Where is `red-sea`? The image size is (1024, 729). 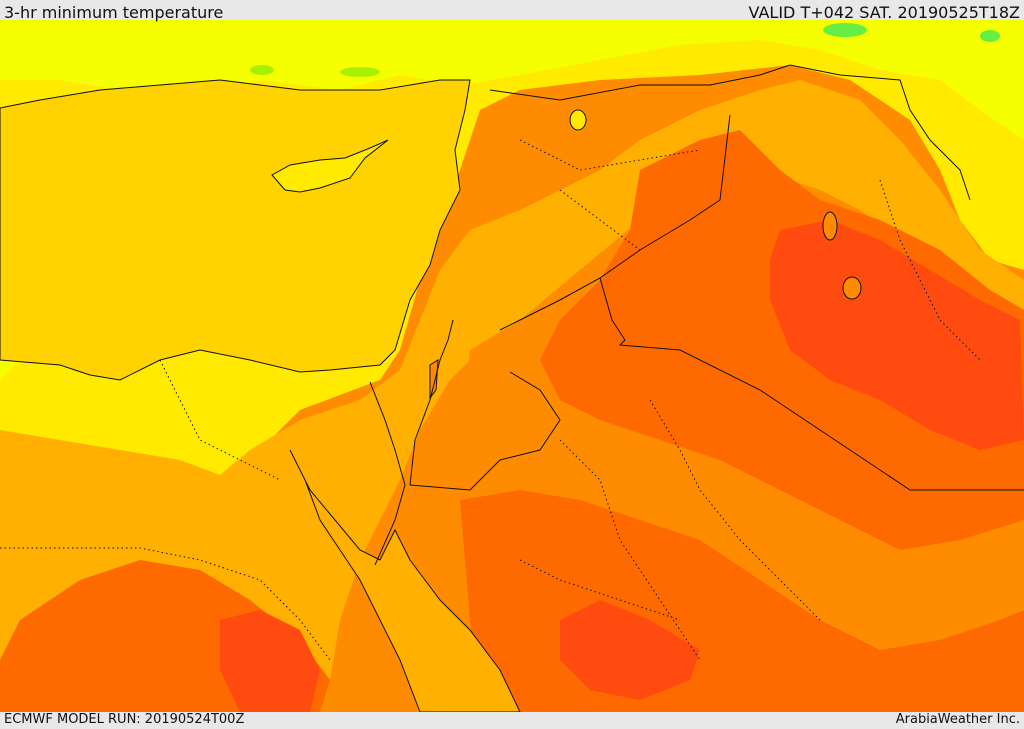
red-sea is located at coordinates (405, 580).